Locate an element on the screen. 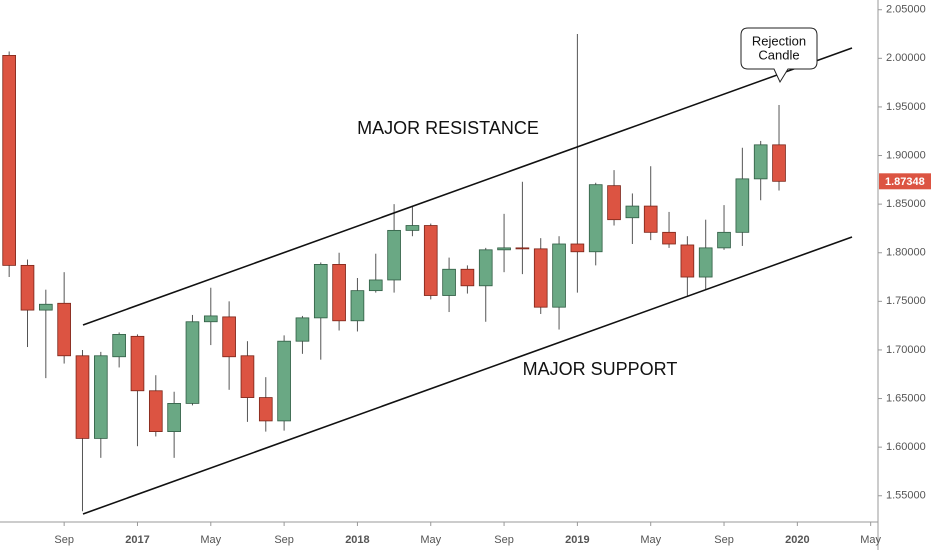 This screenshot has width=932, height=550. x-tick-label: 2019 is located at coordinates (577, 540).